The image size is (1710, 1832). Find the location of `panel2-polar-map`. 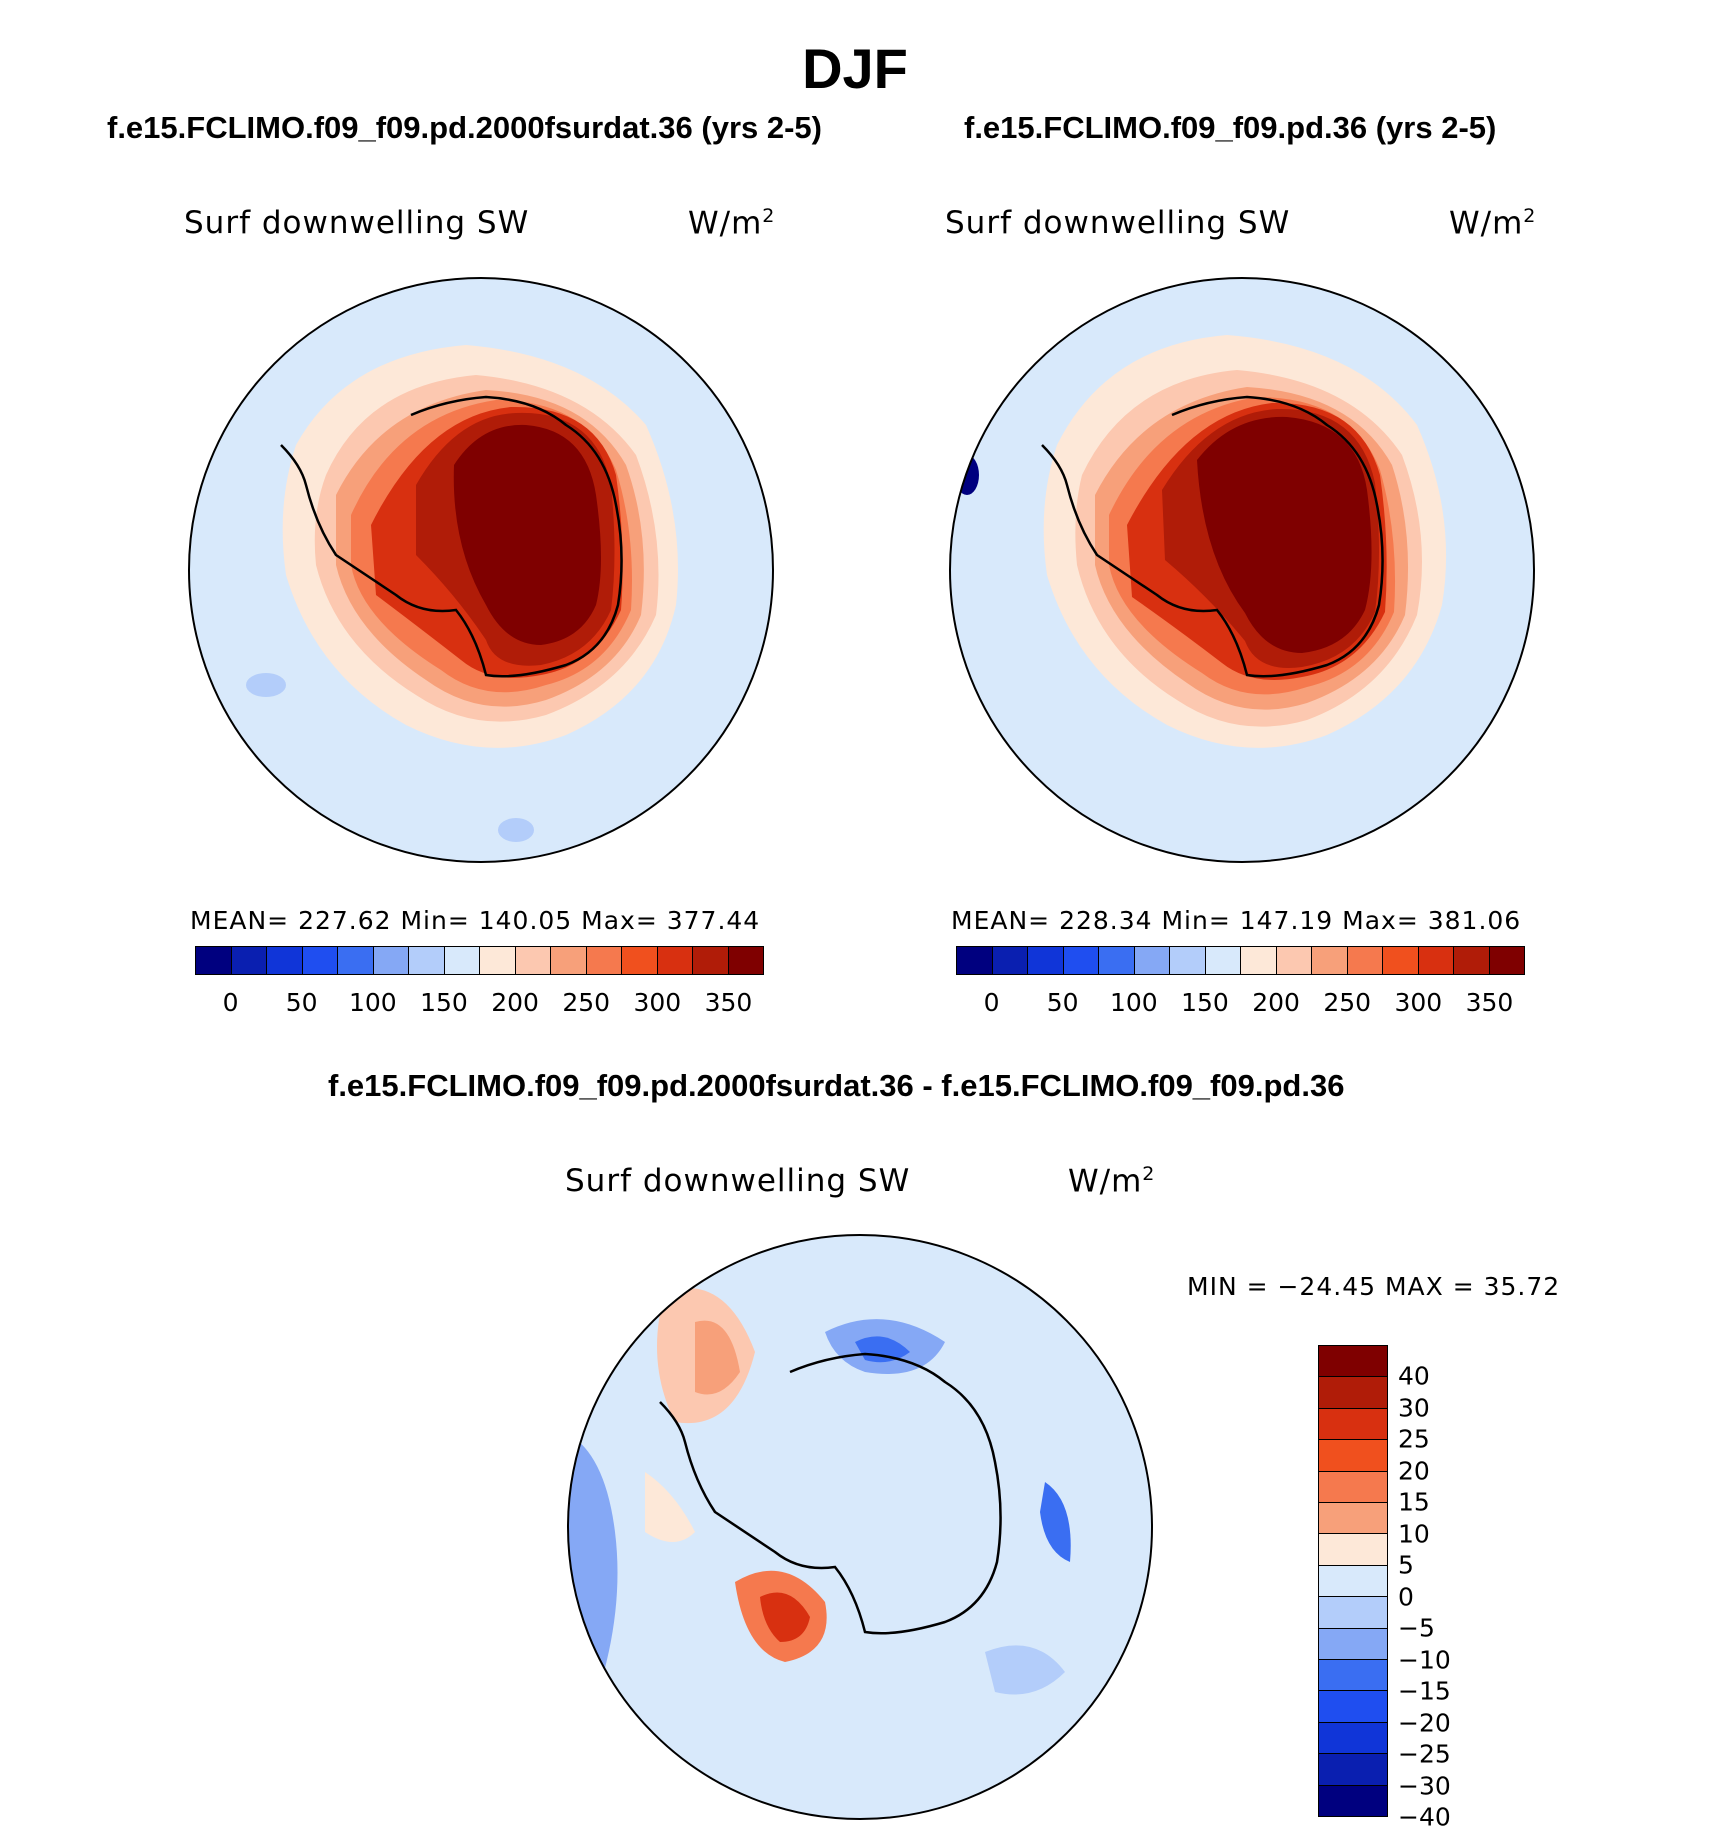

panel2-polar-map is located at coordinates (1242, 570).